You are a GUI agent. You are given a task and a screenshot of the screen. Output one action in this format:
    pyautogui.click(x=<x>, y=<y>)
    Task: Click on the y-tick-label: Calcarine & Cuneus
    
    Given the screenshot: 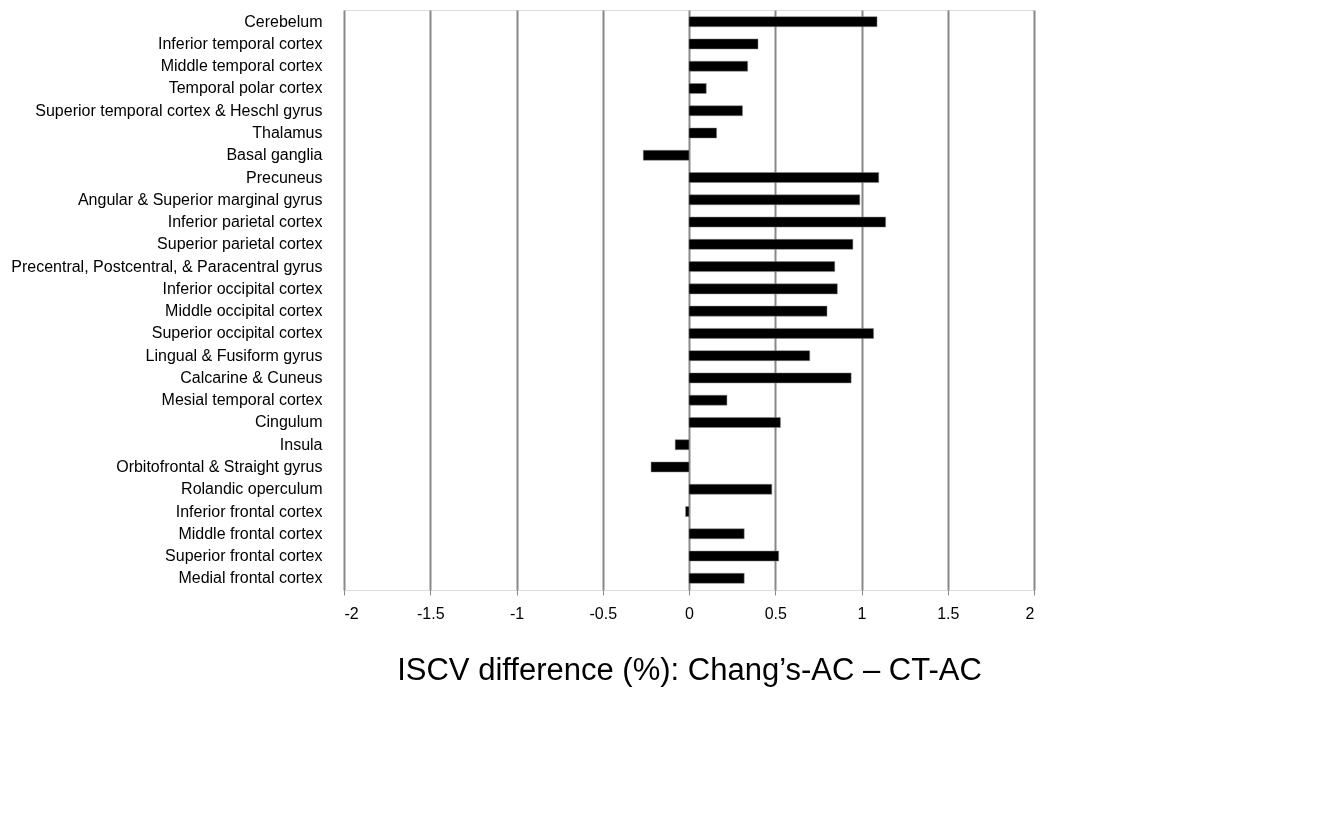 What is the action you would take?
    pyautogui.click(x=251, y=377)
    